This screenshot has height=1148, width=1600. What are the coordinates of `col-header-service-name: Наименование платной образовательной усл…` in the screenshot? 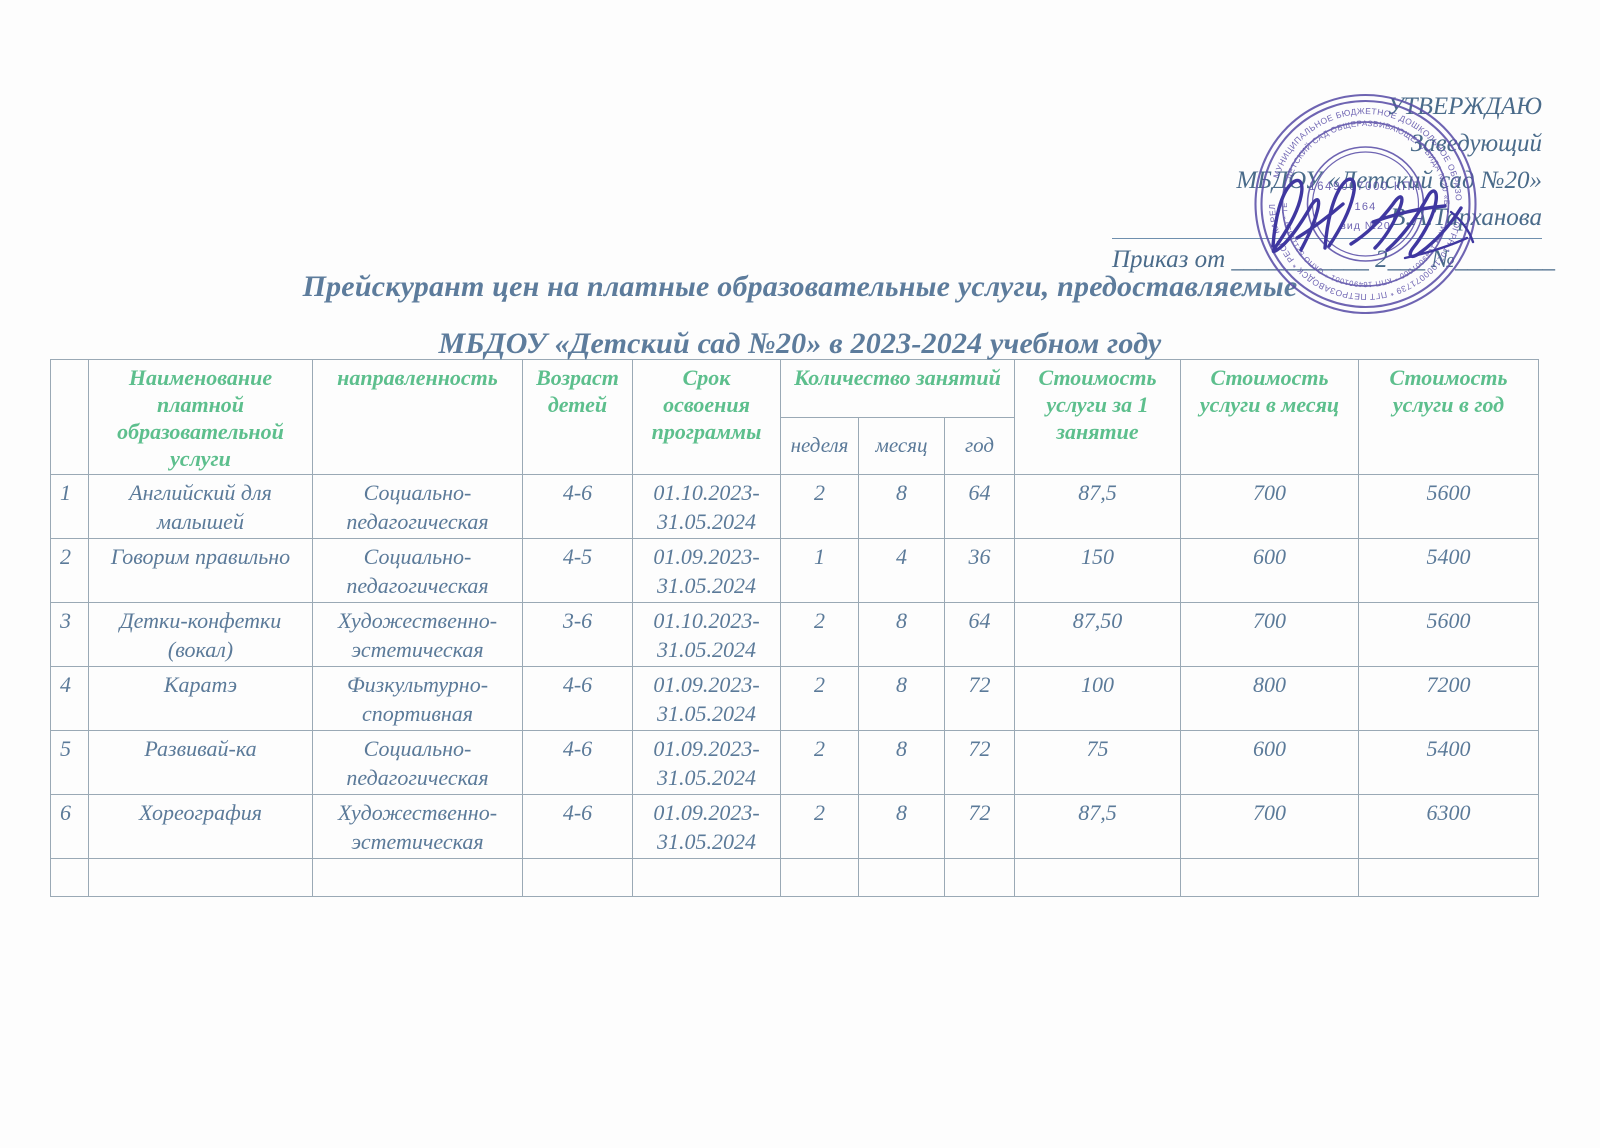 It's located at (200, 417).